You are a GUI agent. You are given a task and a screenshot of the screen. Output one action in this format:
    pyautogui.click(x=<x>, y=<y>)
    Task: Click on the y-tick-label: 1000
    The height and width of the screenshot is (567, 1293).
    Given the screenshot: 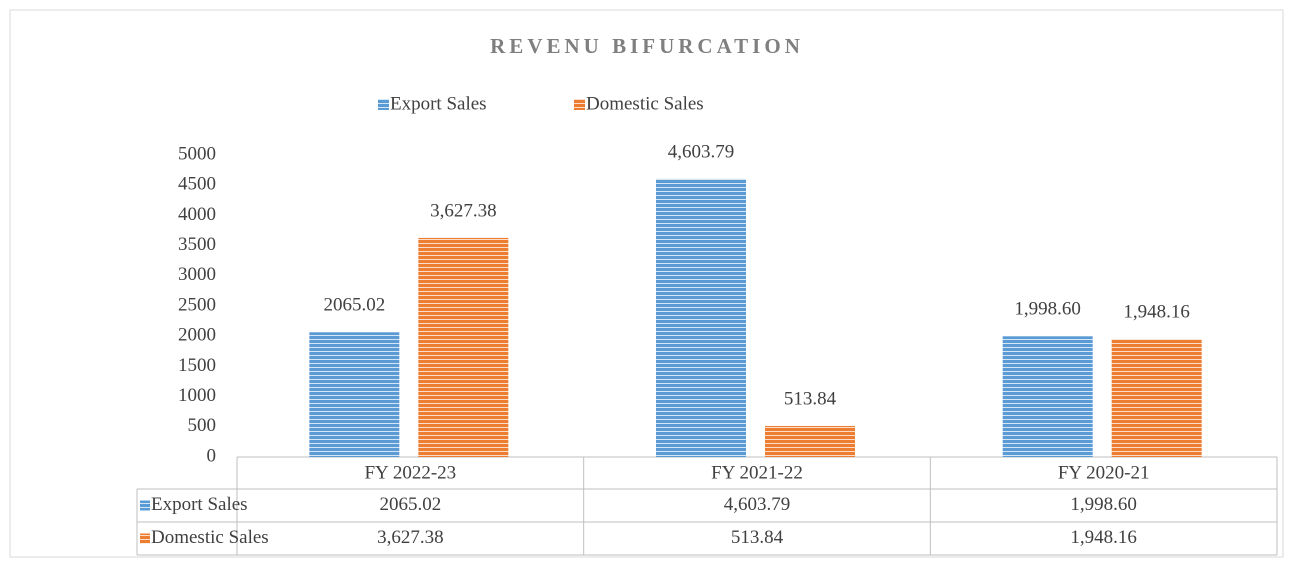 What is the action you would take?
    pyautogui.click(x=197, y=395)
    